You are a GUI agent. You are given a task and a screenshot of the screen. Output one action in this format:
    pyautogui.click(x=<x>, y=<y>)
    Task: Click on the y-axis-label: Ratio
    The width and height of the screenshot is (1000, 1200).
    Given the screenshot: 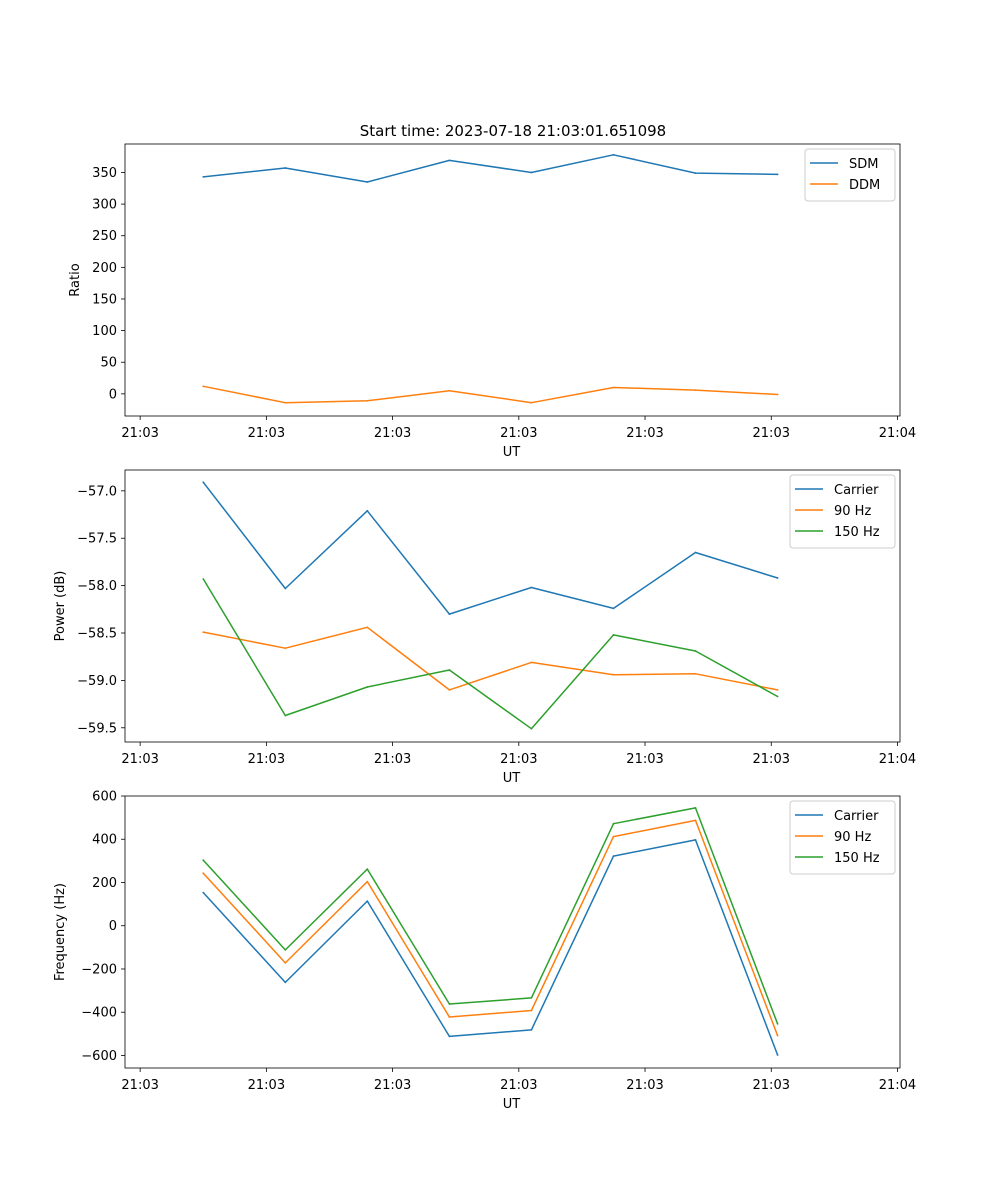 What is the action you would take?
    pyautogui.click(x=75, y=279)
    